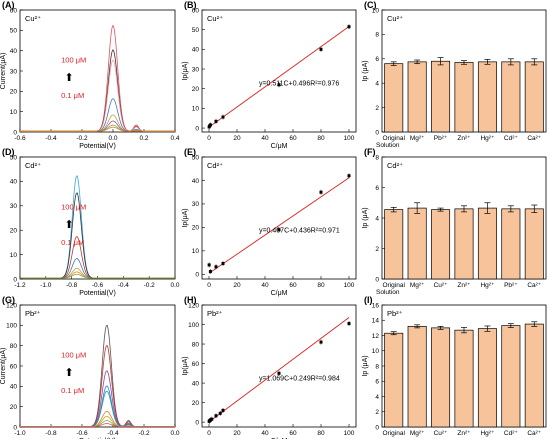 The height and width of the screenshot is (439, 550). Describe the element at coordinates (215, 313) in the screenshot. I see `ion-label: Pb²⁺` at that location.